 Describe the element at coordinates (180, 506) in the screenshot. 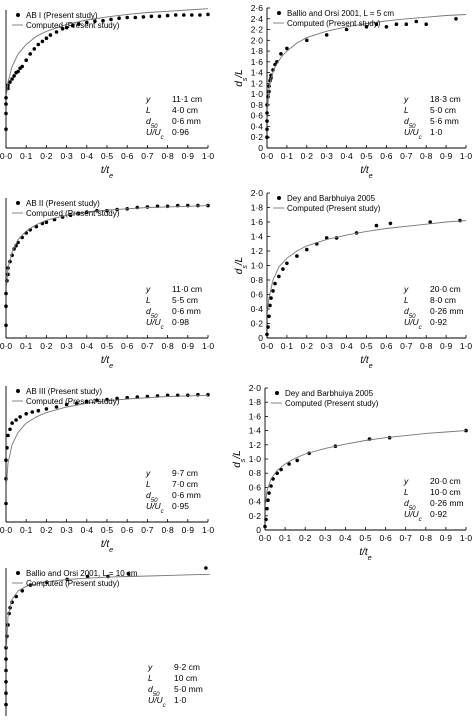

I see `parameter-value: 0·95` at that location.